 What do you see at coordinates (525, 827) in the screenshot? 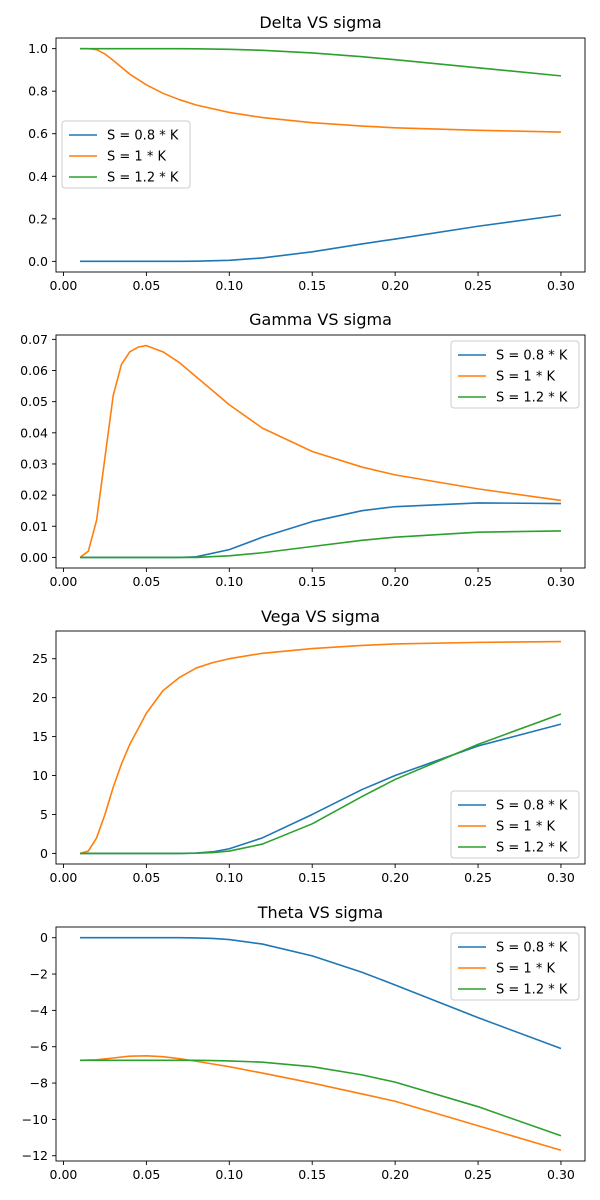
I see `vega-legend-label-1: S = 1 * K` at bounding box center [525, 827].